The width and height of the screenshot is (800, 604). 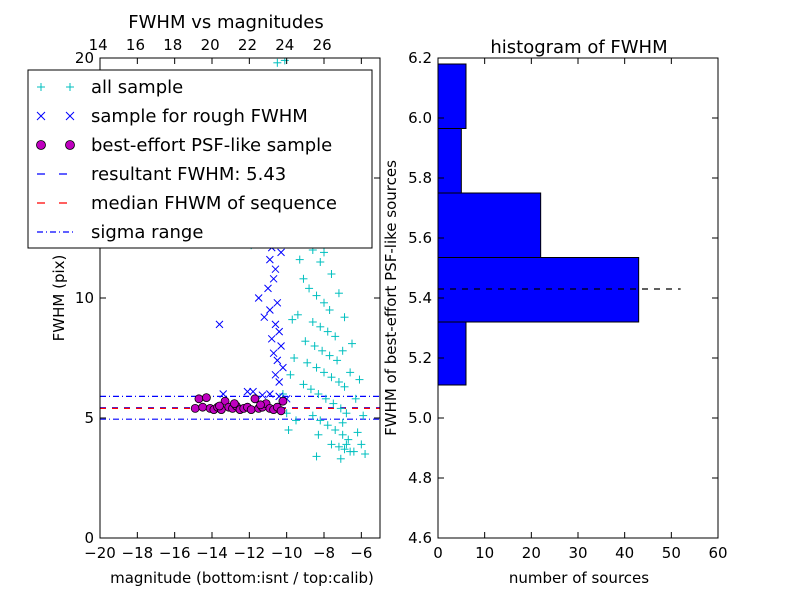 I want to click on y-tick-label: 5.4, so click(x=420, y=298).